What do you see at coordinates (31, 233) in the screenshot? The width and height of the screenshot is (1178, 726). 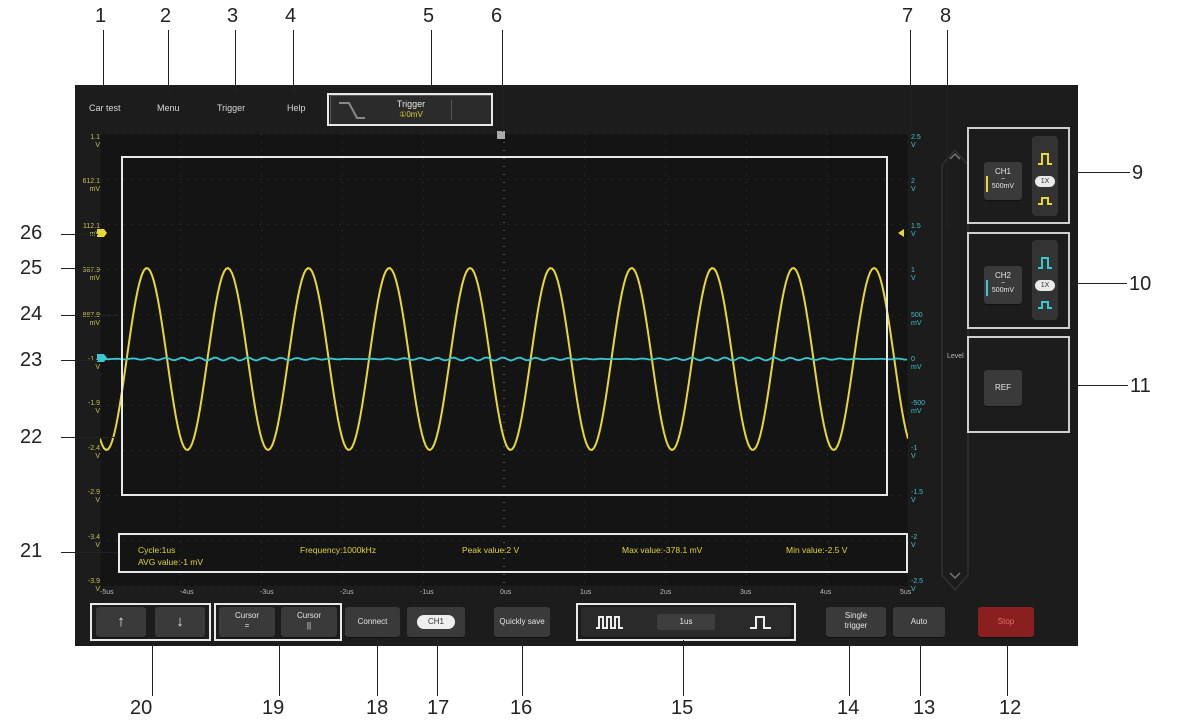 I see `callout-number: 26` at bounding box center [31, 233].